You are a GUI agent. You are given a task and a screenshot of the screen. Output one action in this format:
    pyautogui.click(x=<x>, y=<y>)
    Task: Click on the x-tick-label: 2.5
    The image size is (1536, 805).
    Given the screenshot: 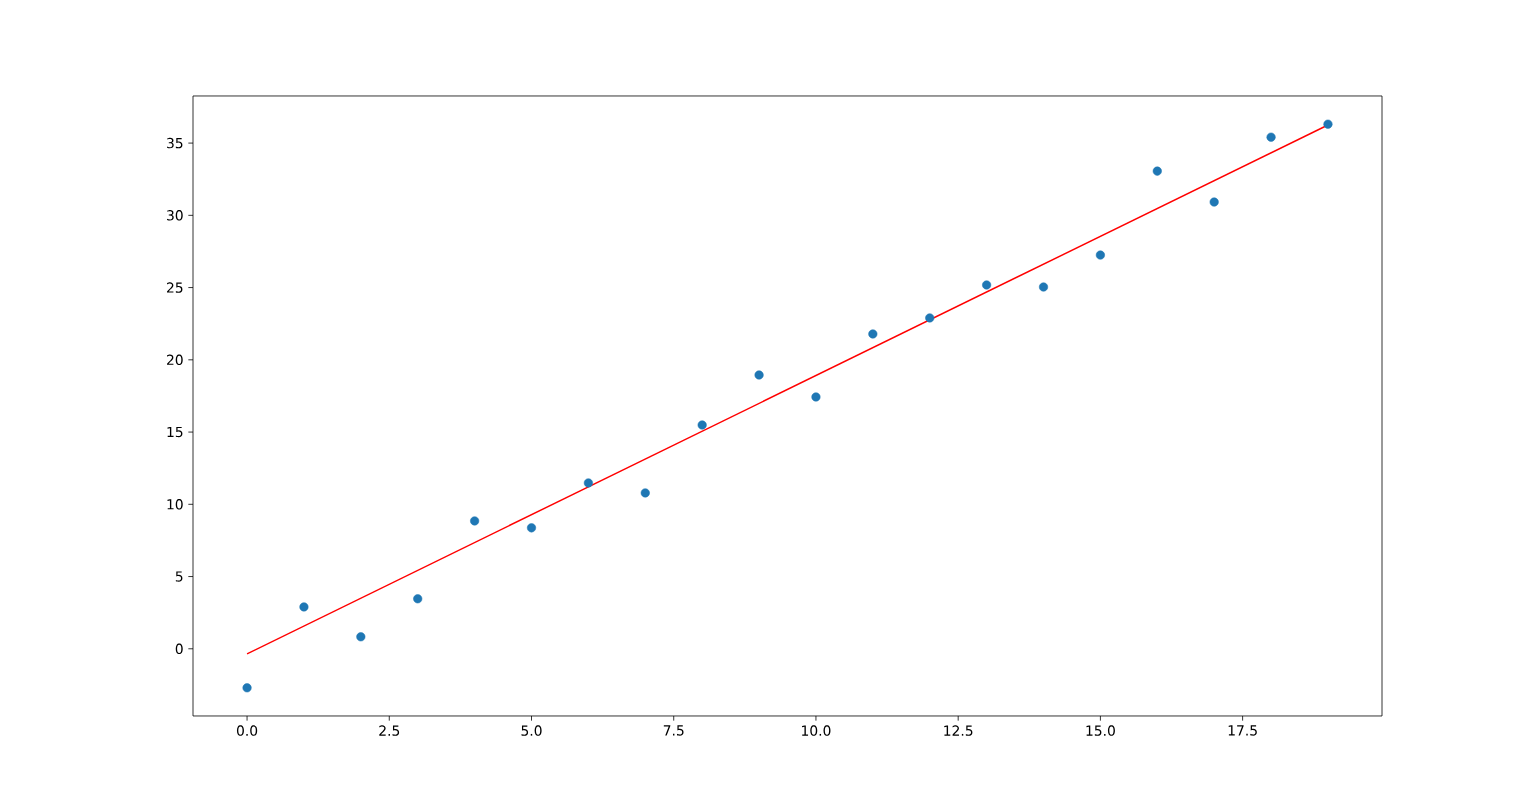 What is the action you would take?
    pyautogui.click(x=389, y=730)
    